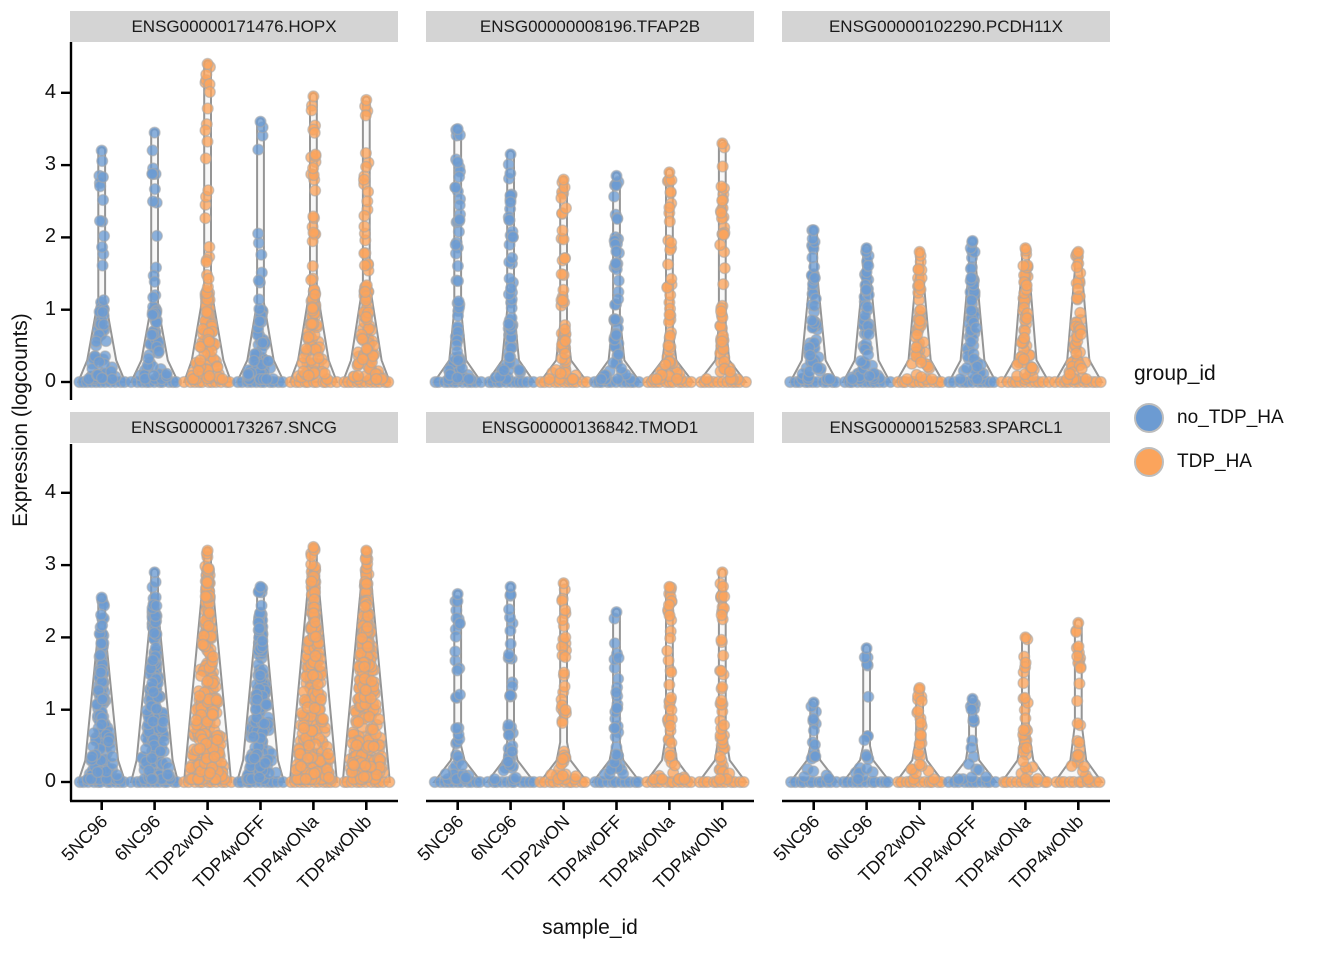  I want to click on y-tick-label: 2, so click(50, 236).